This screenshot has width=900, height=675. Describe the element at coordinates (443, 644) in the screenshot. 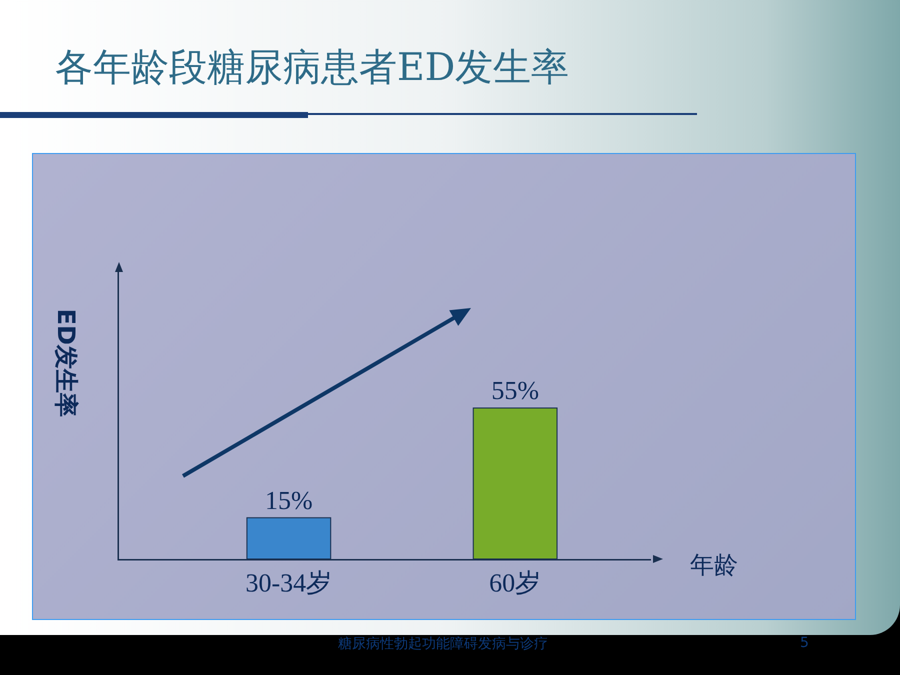

I see `text: 糖尿病性勃起功能障碍发病与诊疗` at that location.